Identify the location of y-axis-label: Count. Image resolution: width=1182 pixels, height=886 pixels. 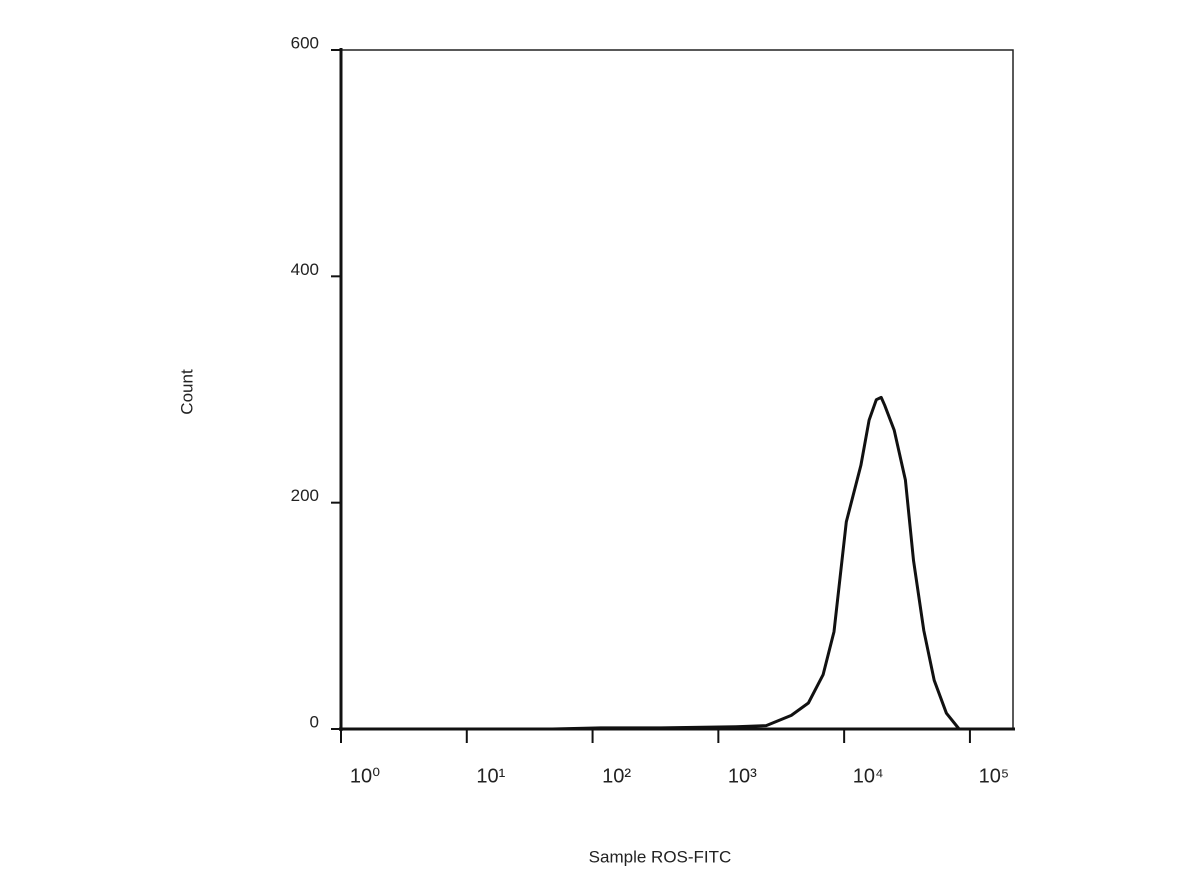
(186, 392).